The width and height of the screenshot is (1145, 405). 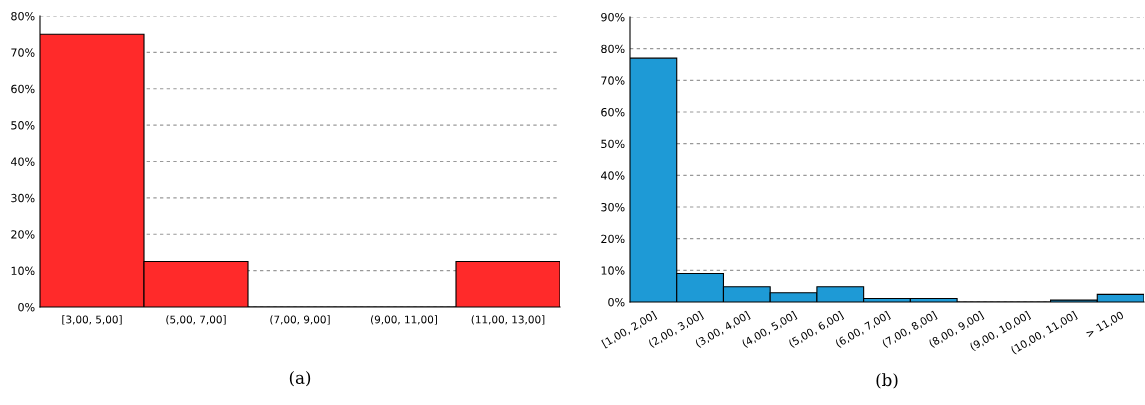 I want to click on y-tick-label: 90%, so click(x=613, y=17).